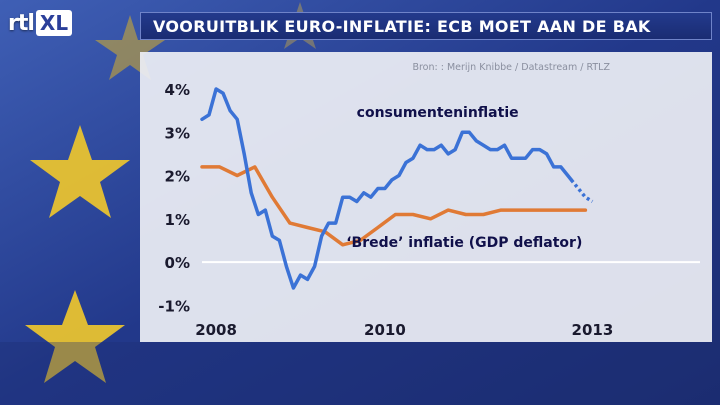 This screenshot has width=720, height=405. I want to click on x-tick-label: 2013, so click(593, 330).